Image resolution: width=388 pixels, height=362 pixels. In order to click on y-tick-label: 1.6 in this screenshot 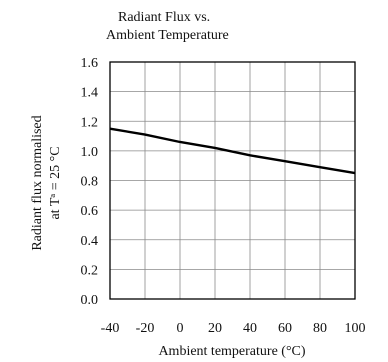, I will do `click(90, 63)`.